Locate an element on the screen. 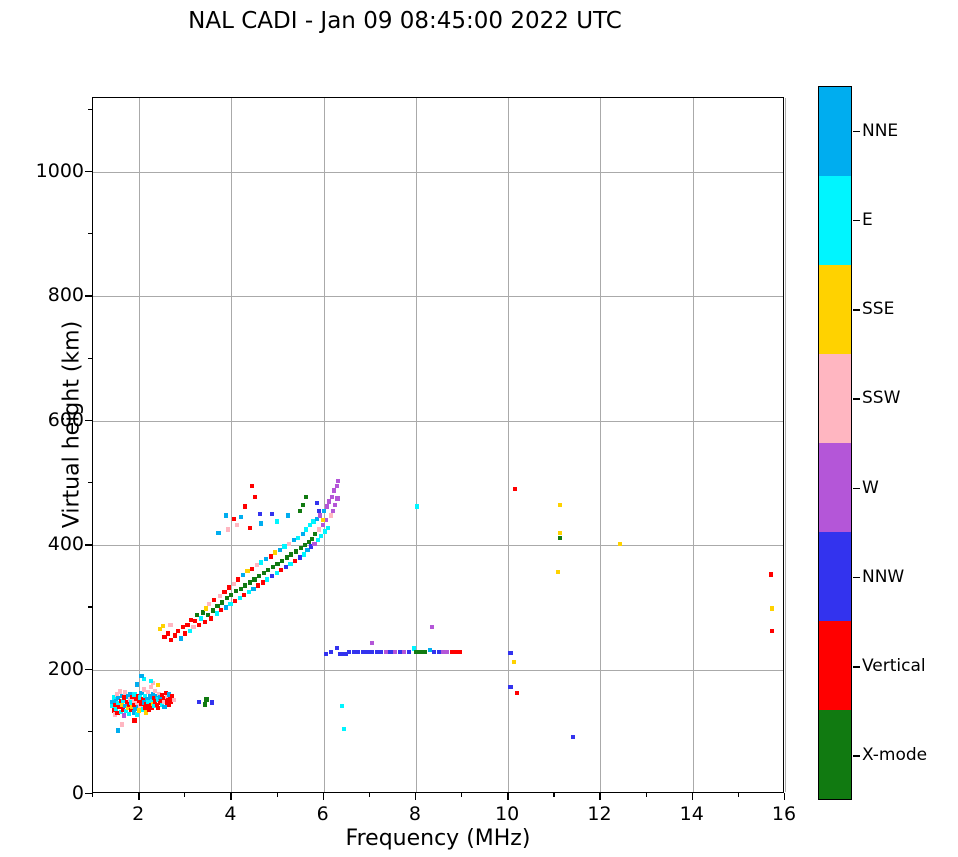 Image resolution: width=958 pixels, height=857 pixels. colorbar-label-x-mode: X-mode is located at coordinates (895, 755).